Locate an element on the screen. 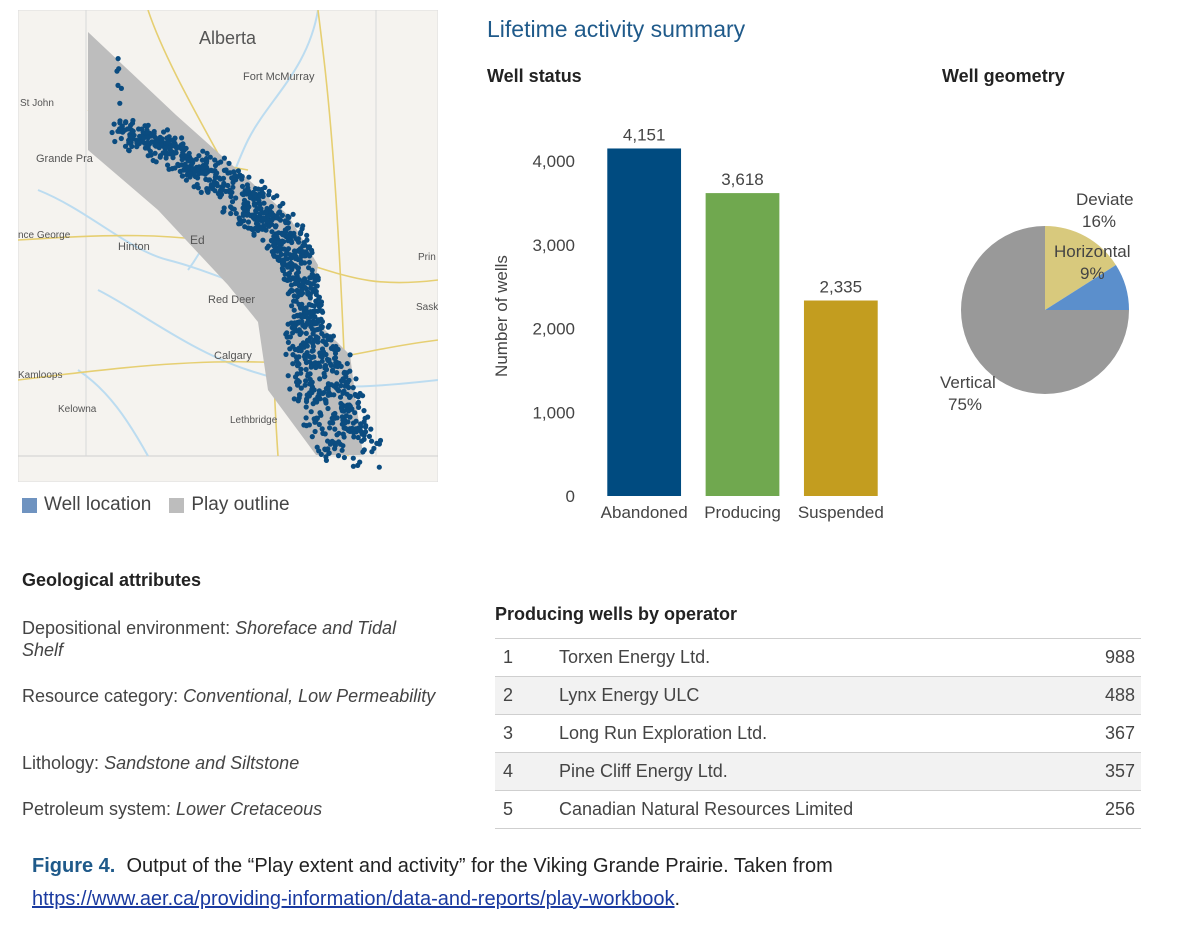 The width and height of the screenshot is (1200, 930). pie-label-name: Horizontal is located at coordinates (1092, 251).